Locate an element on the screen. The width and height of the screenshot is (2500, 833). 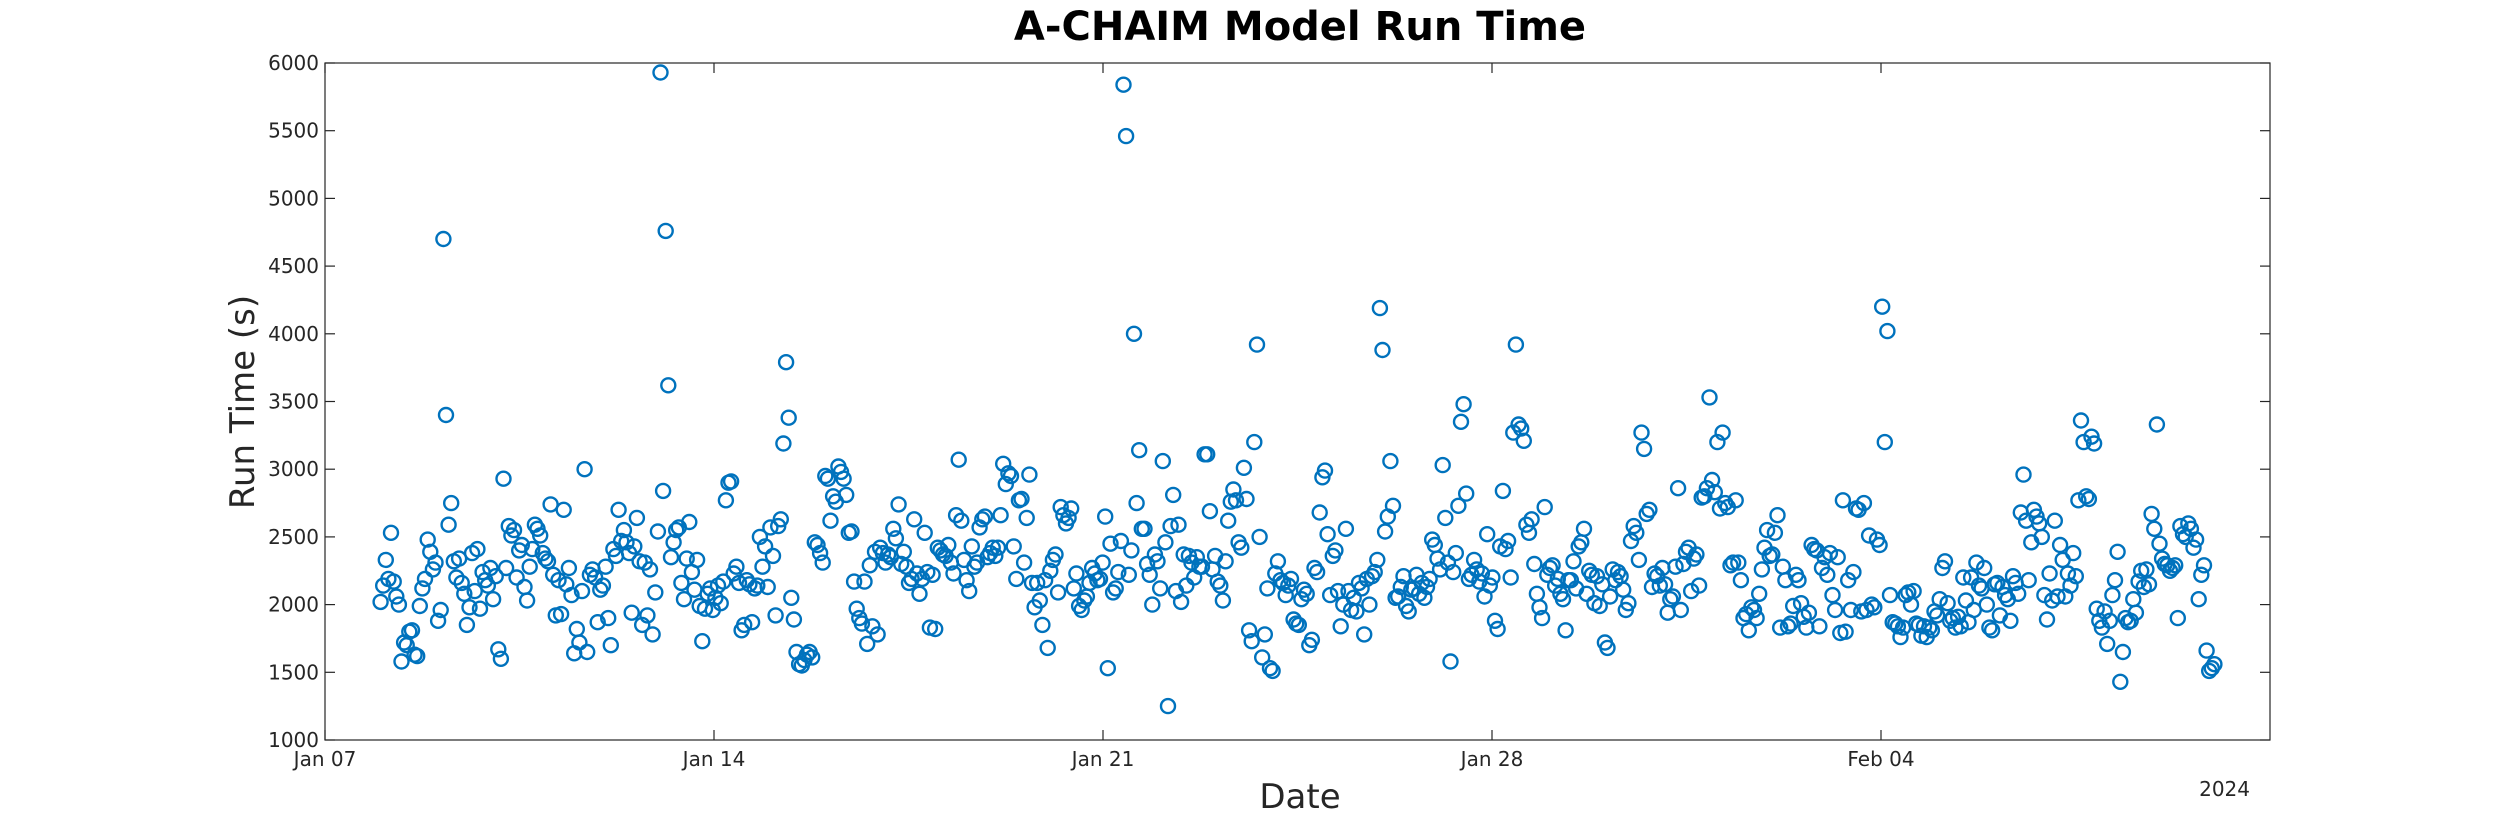
y-tick-label: 2500 is located at coordinates (293, 537).